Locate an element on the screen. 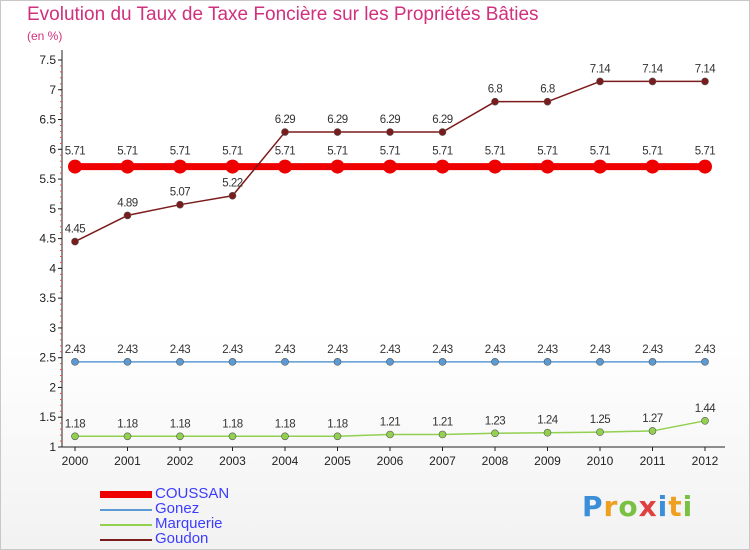 The height and width of the screenshot is (550, 750). x-tick-label: 2000 is located at coordinates (75, 461).